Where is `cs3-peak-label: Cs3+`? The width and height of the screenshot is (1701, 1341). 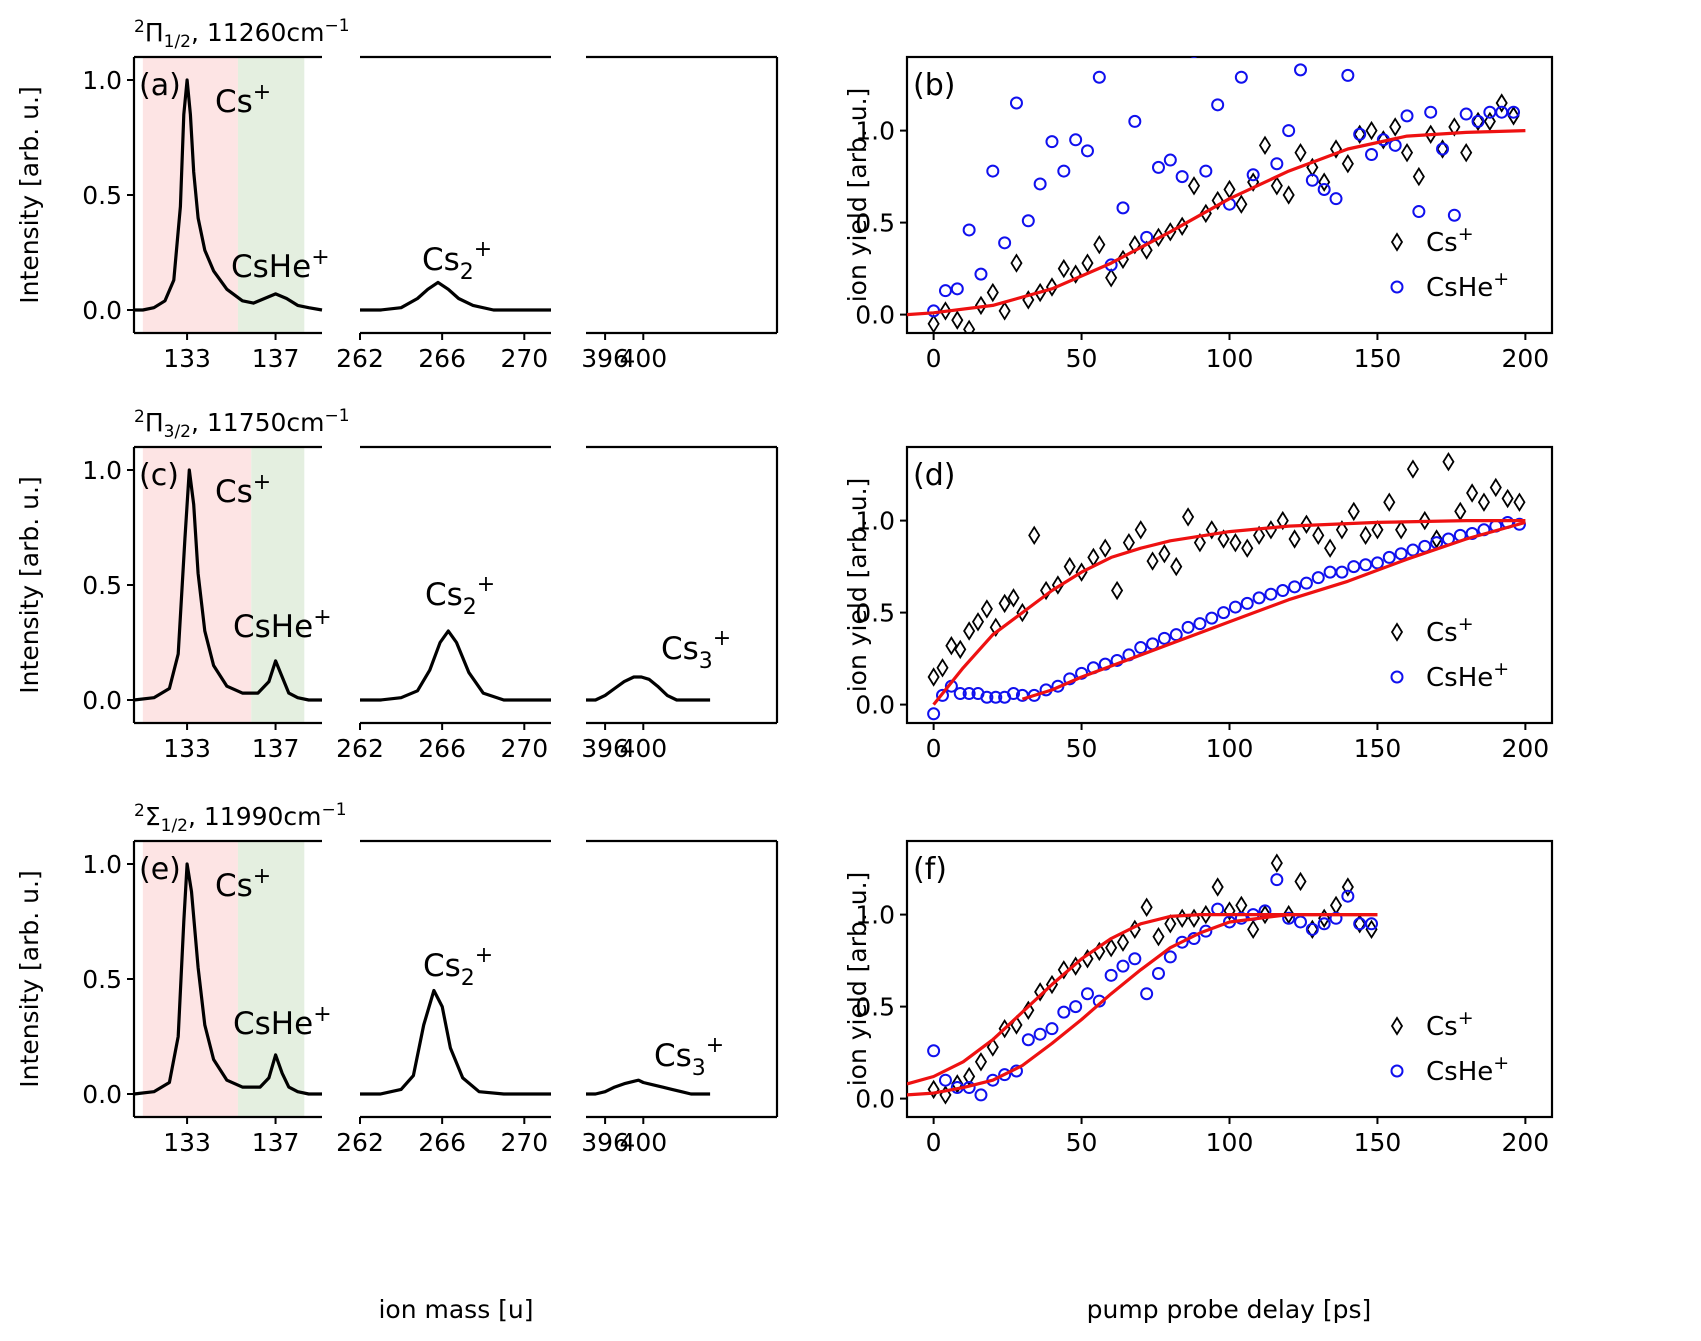
cs3-peak-label: Cs3+ is located at coordinates (689, 1057).